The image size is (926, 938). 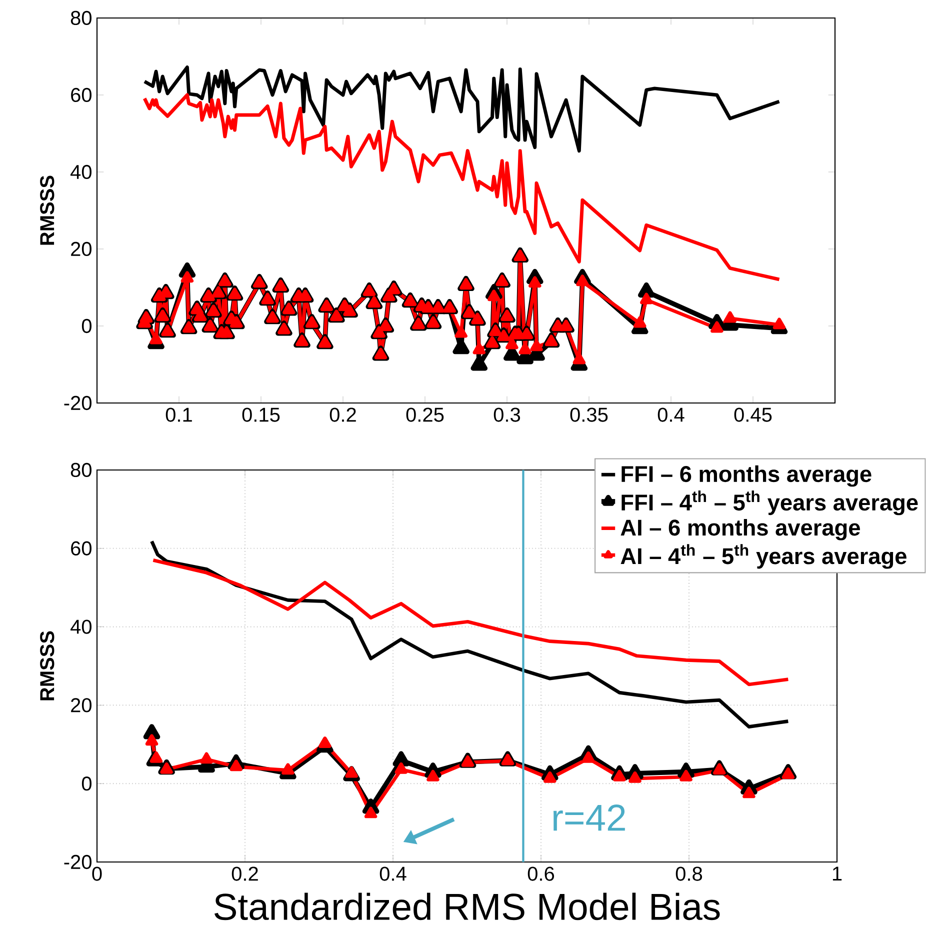 I want to click on x-tick-label: 0.6, so click(x=541, y=873).